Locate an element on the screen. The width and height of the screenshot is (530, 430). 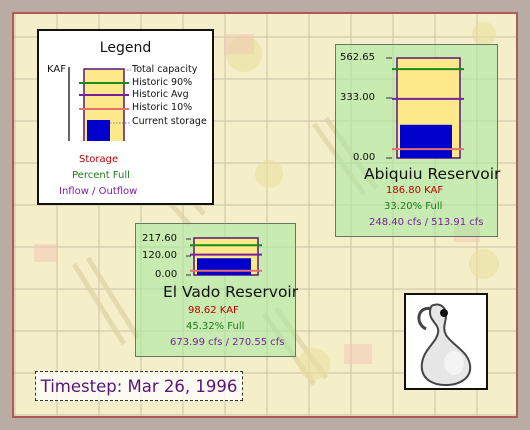
legend-gauge is located at coordinates (99, 104).